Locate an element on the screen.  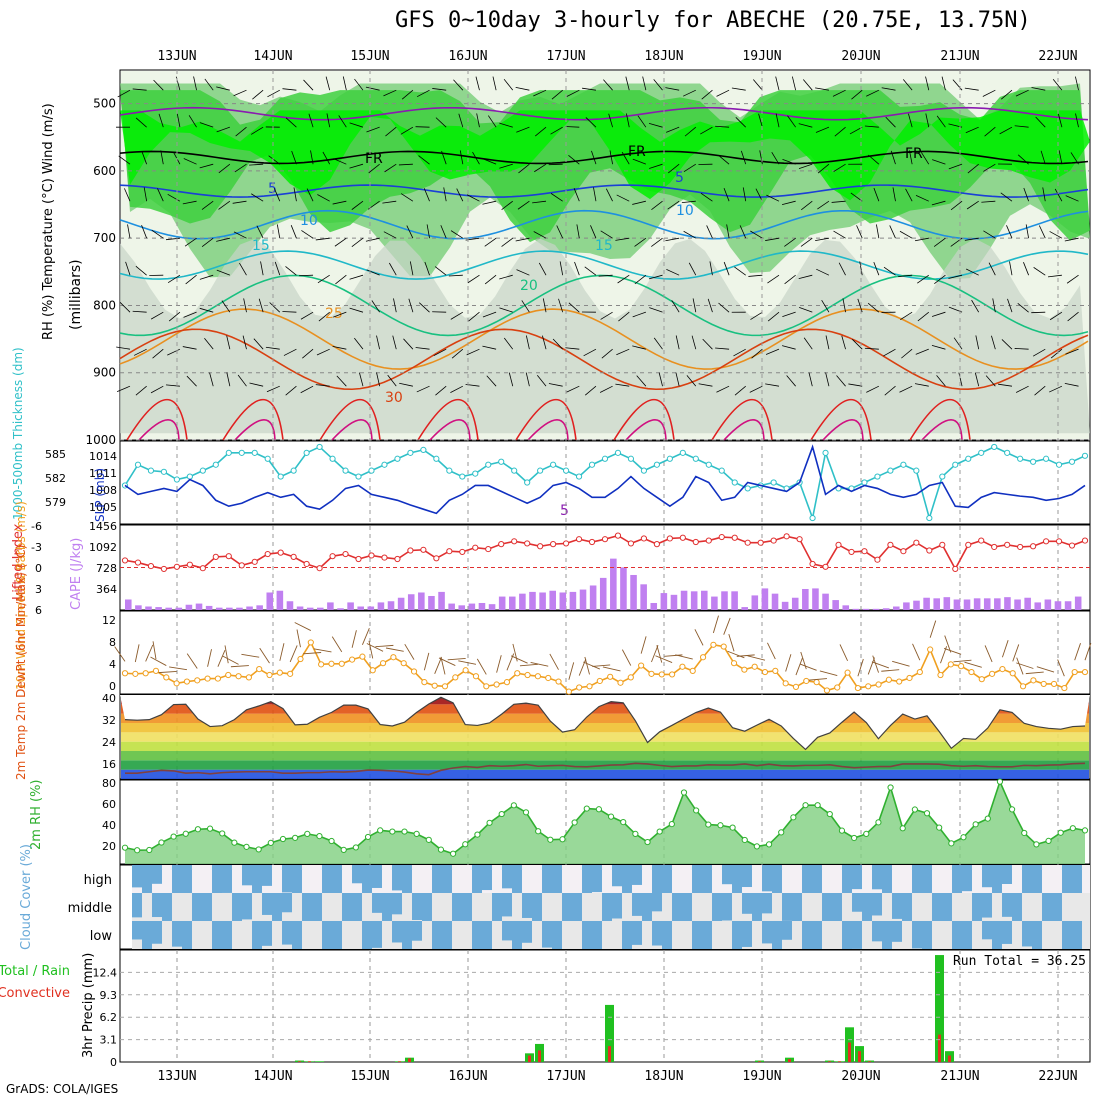
contour-label: FR is located at coordinates (914, 154).